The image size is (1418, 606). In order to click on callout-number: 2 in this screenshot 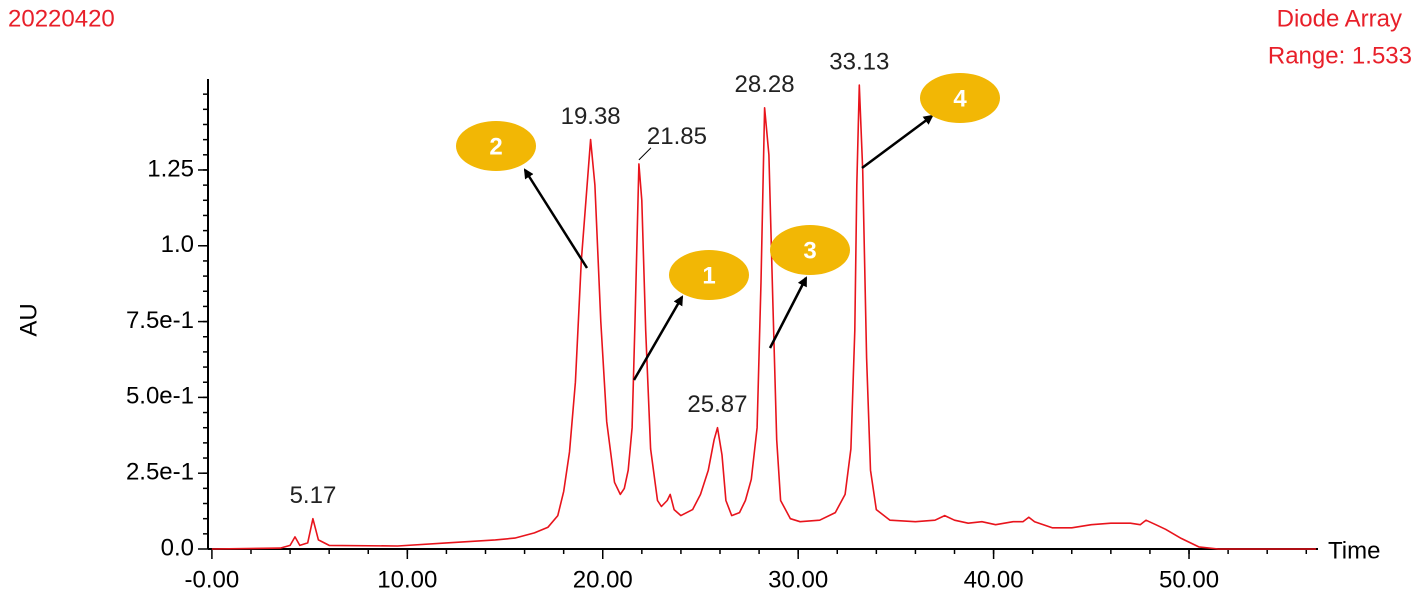, I will do `click(495, 146)`.